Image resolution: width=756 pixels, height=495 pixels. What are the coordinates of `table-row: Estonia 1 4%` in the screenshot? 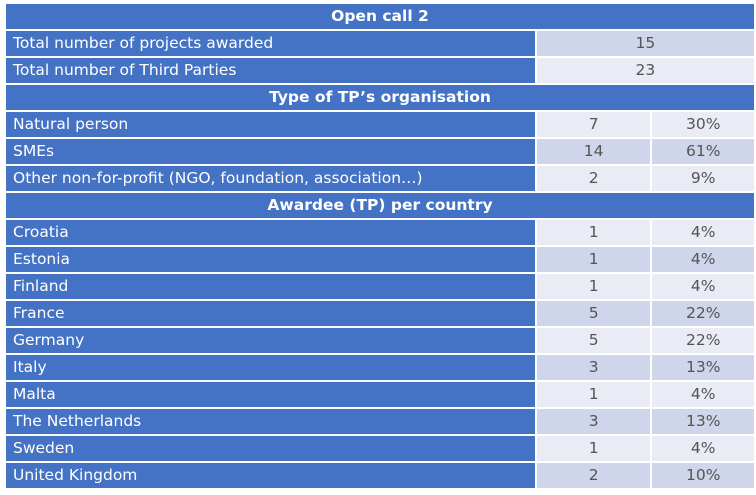 It's located at (380, 259).